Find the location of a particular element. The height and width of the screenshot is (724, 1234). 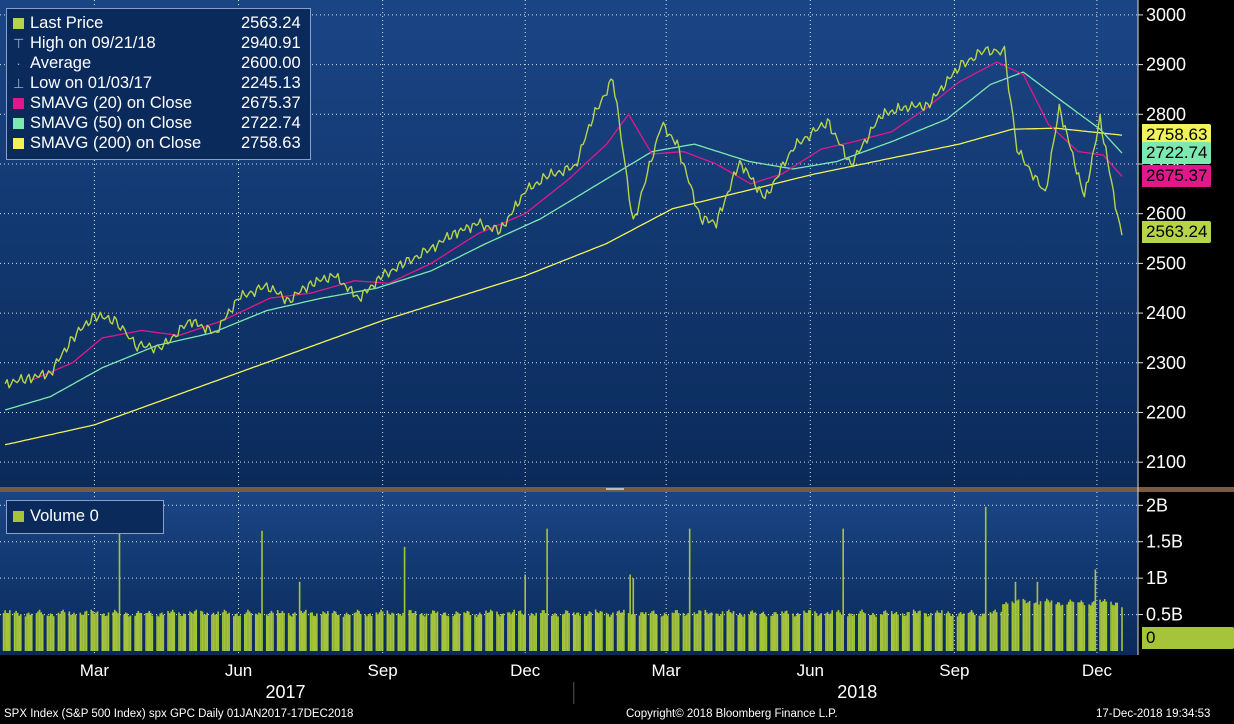

legend-item: ⊤ High on 09/21/18 2940.91 is located at coordinates (157, 43).